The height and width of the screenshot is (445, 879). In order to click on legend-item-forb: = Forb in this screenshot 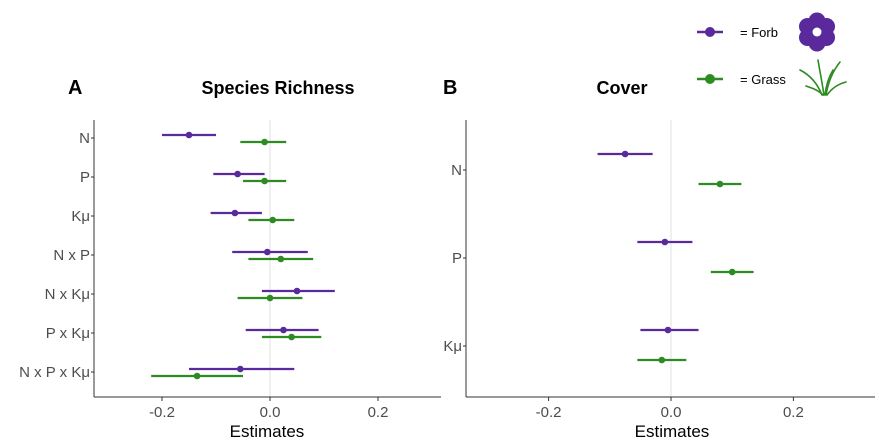, I will do `click(766, 32)`.